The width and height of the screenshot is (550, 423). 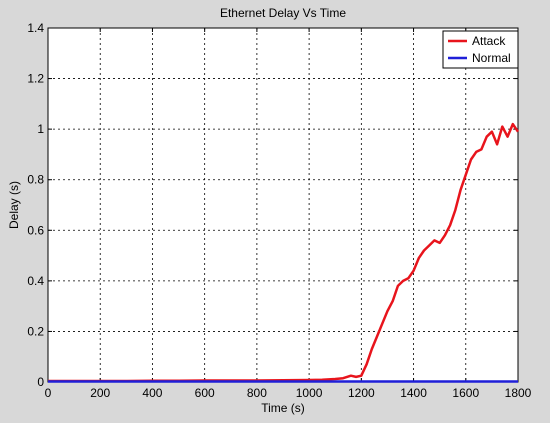 I want to click on legend-box, so click(x=480, y=49).